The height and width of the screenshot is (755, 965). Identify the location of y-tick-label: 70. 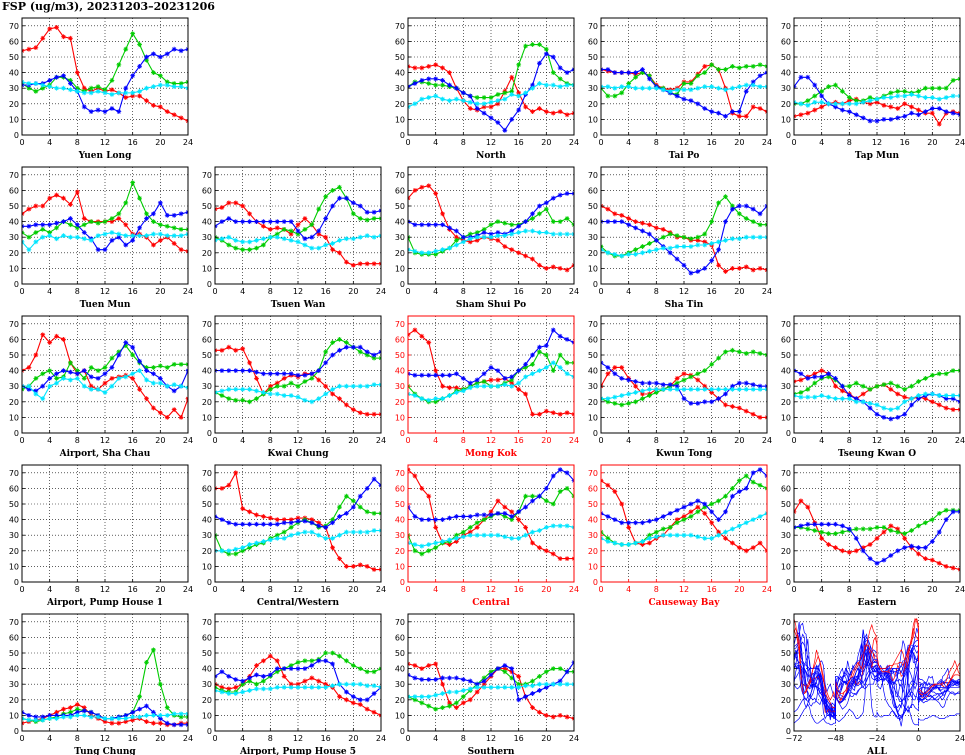
(593, 473).